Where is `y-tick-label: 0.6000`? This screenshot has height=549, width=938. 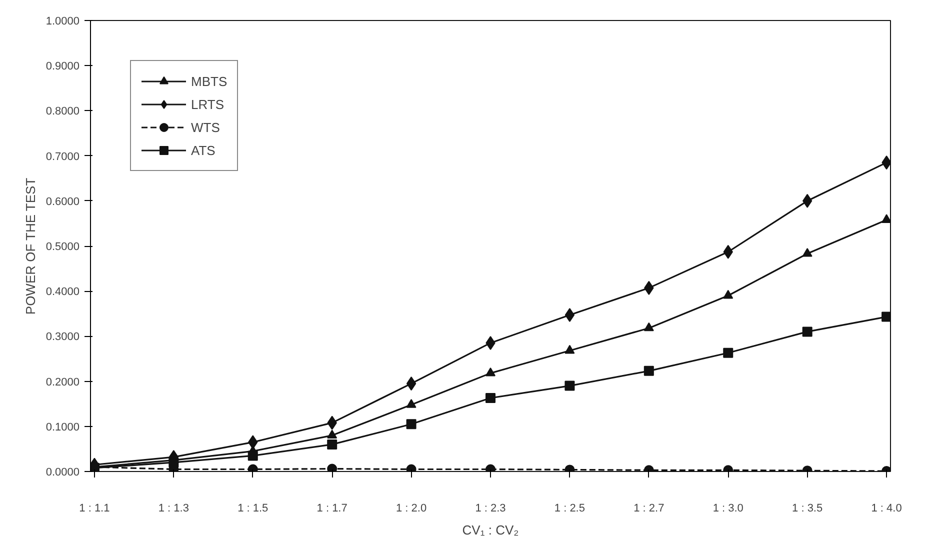
y-tick-label: 0.6000 is located at coordinates (63, 202).